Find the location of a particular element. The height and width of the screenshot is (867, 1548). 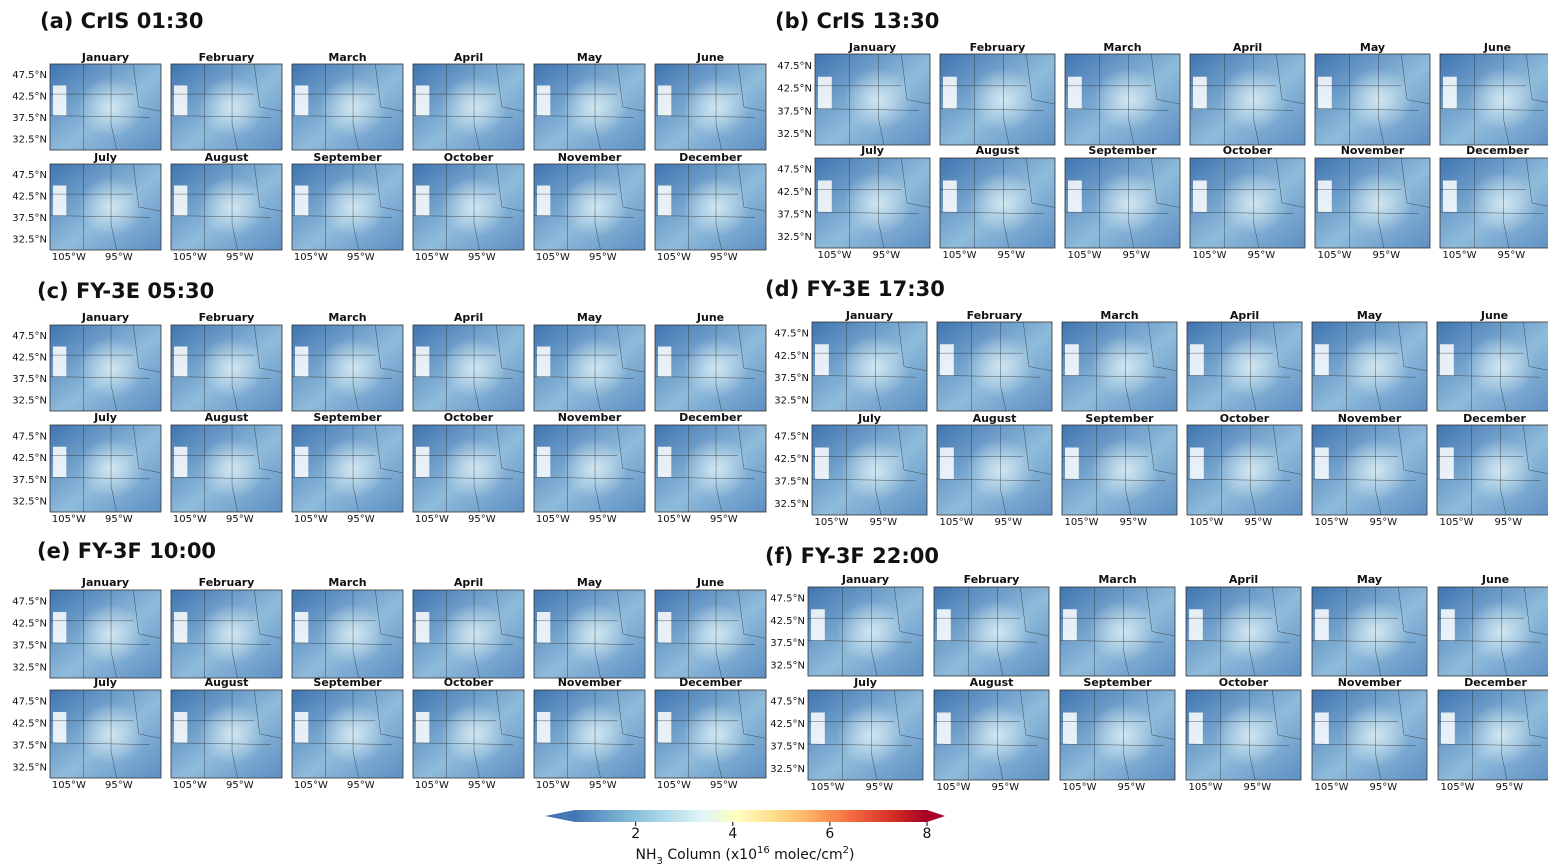

colorbar-tick-label: 2 is located at coordinates (635, 834).